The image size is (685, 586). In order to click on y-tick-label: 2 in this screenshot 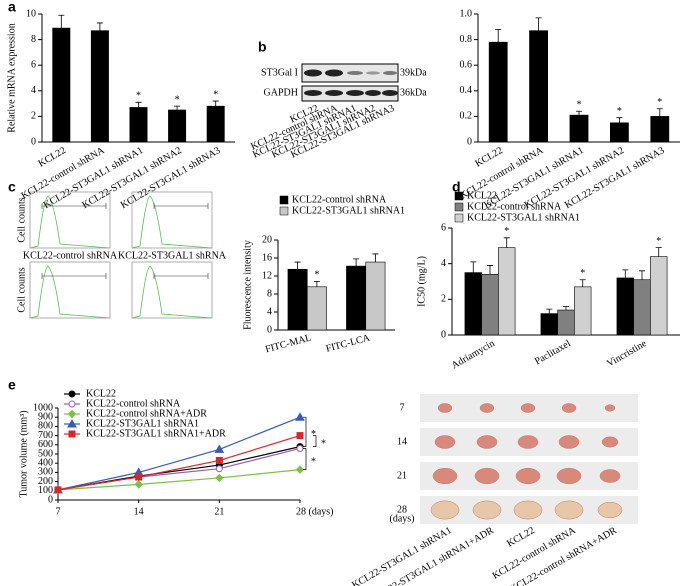, I will do `click(33, 116)`.